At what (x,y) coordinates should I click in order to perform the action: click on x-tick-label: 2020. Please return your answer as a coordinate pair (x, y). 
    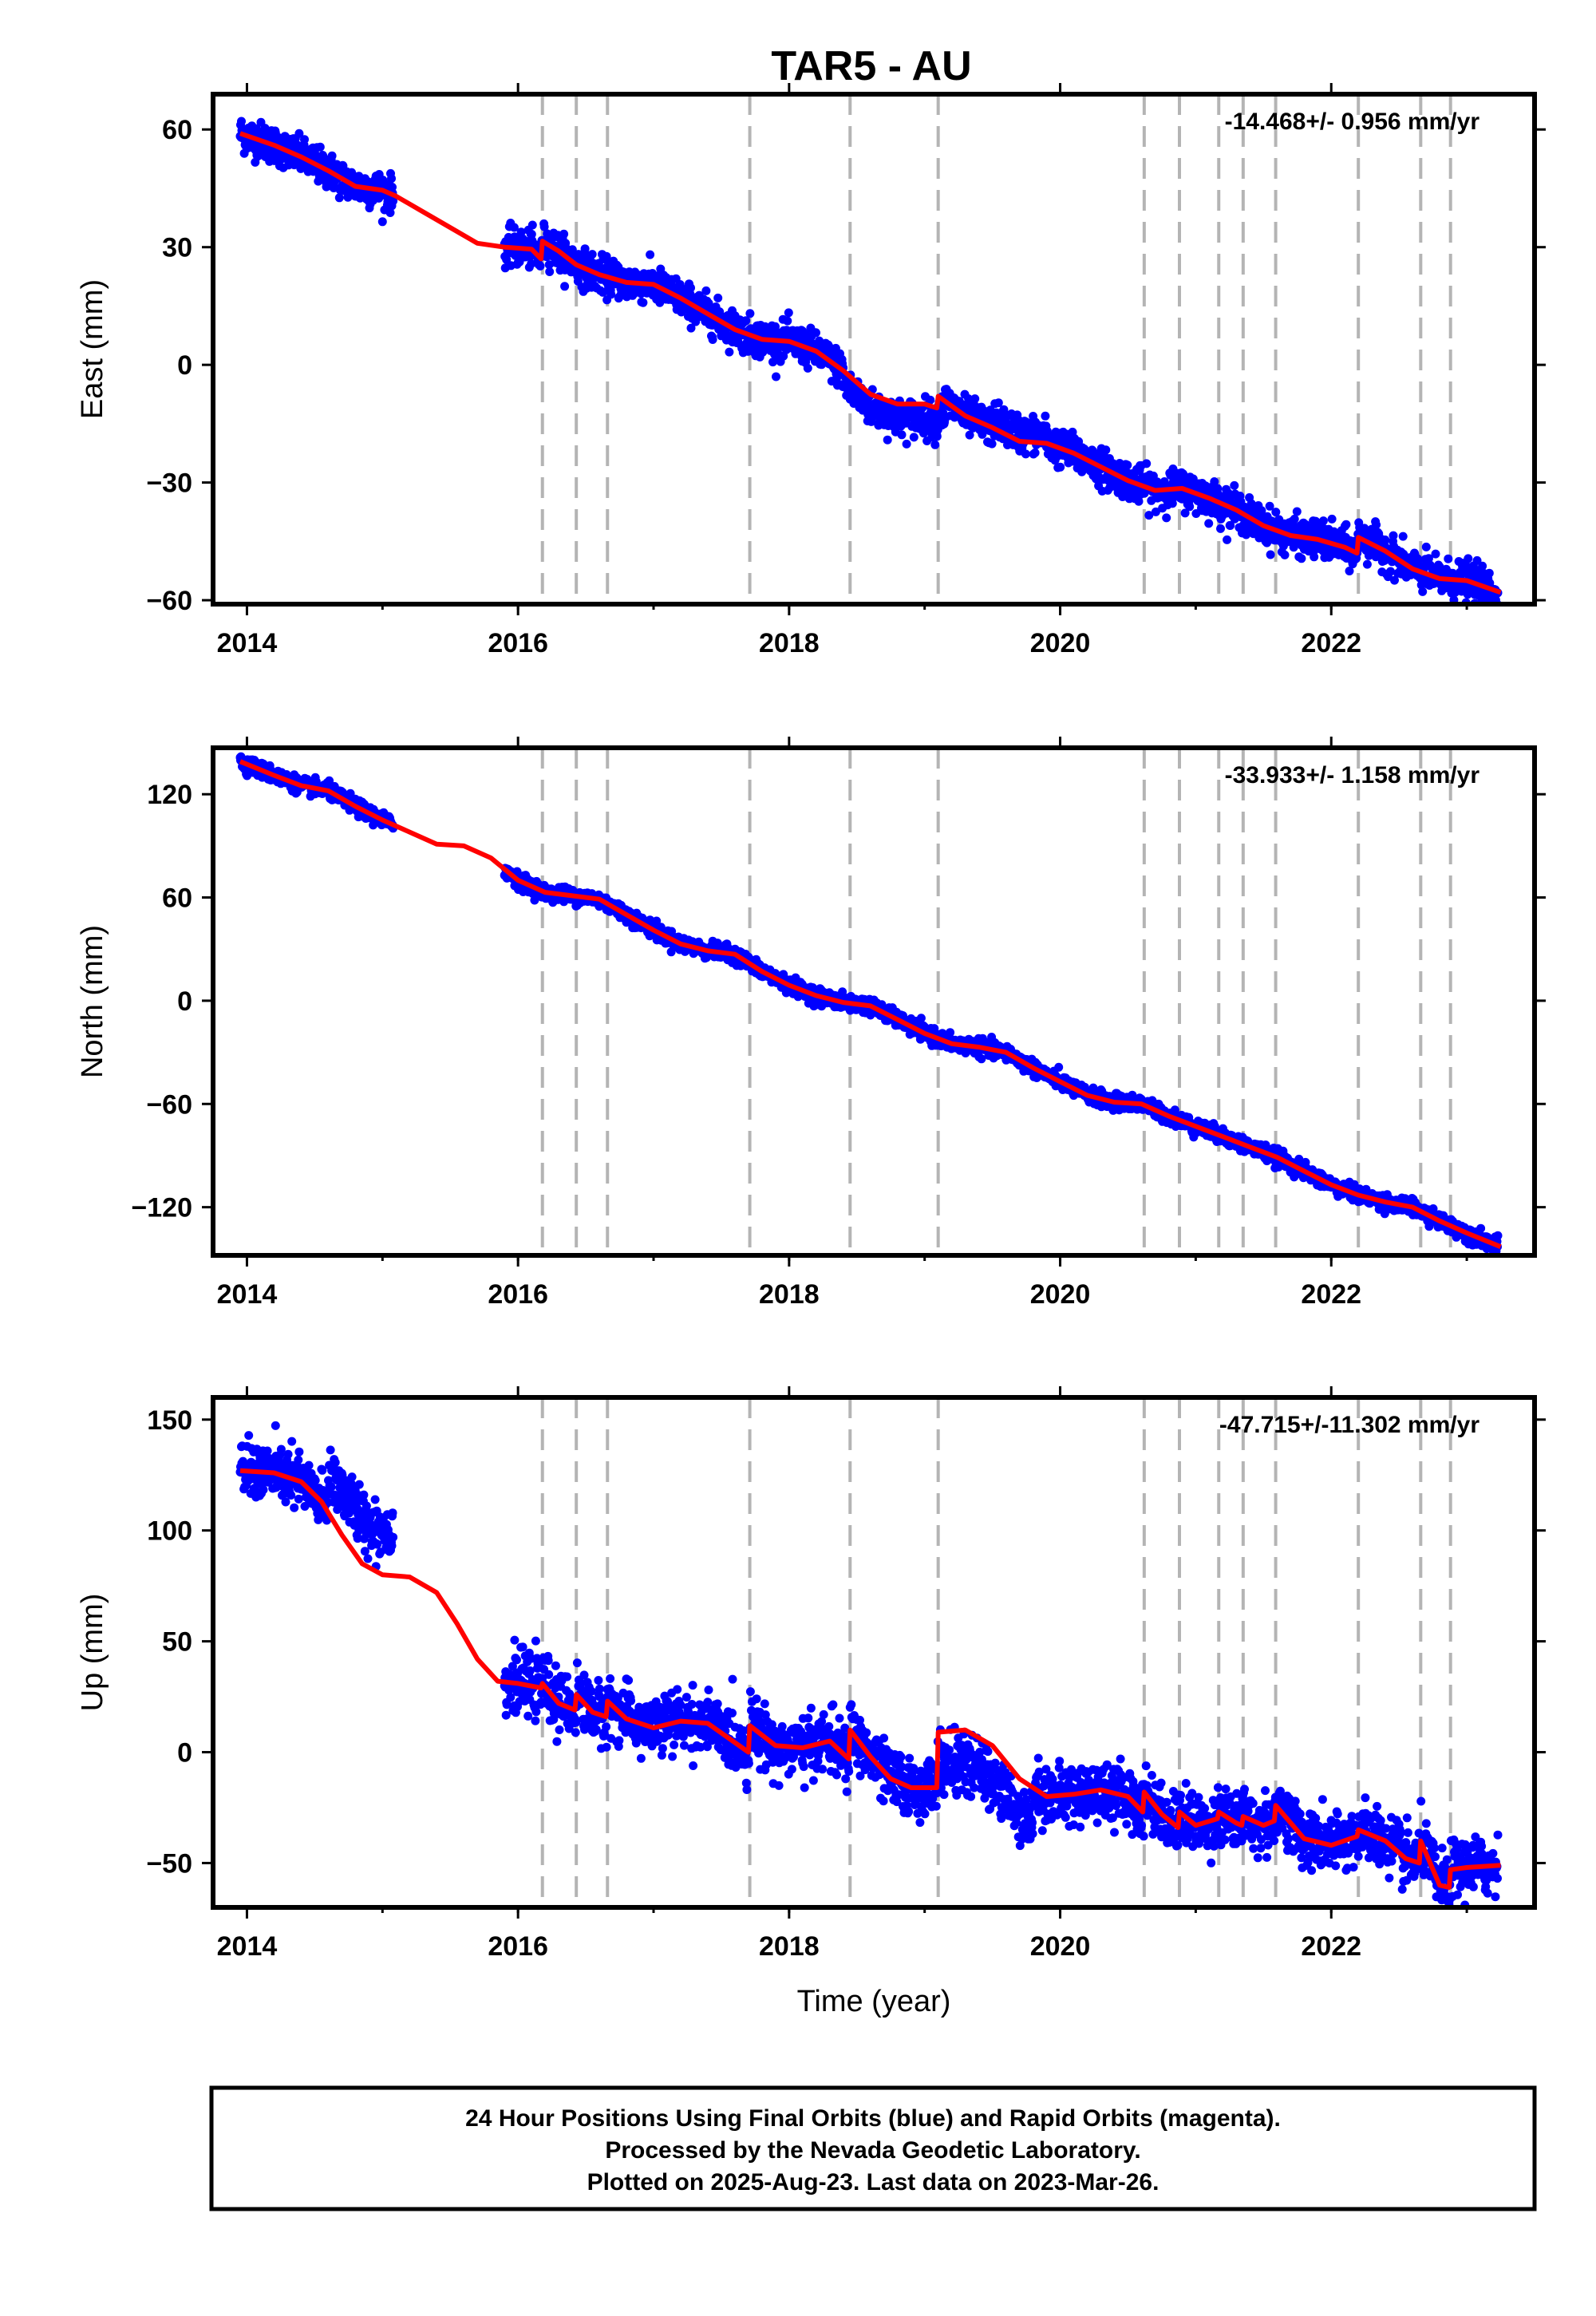
    Looking at the image, I should click on (1060, 643).